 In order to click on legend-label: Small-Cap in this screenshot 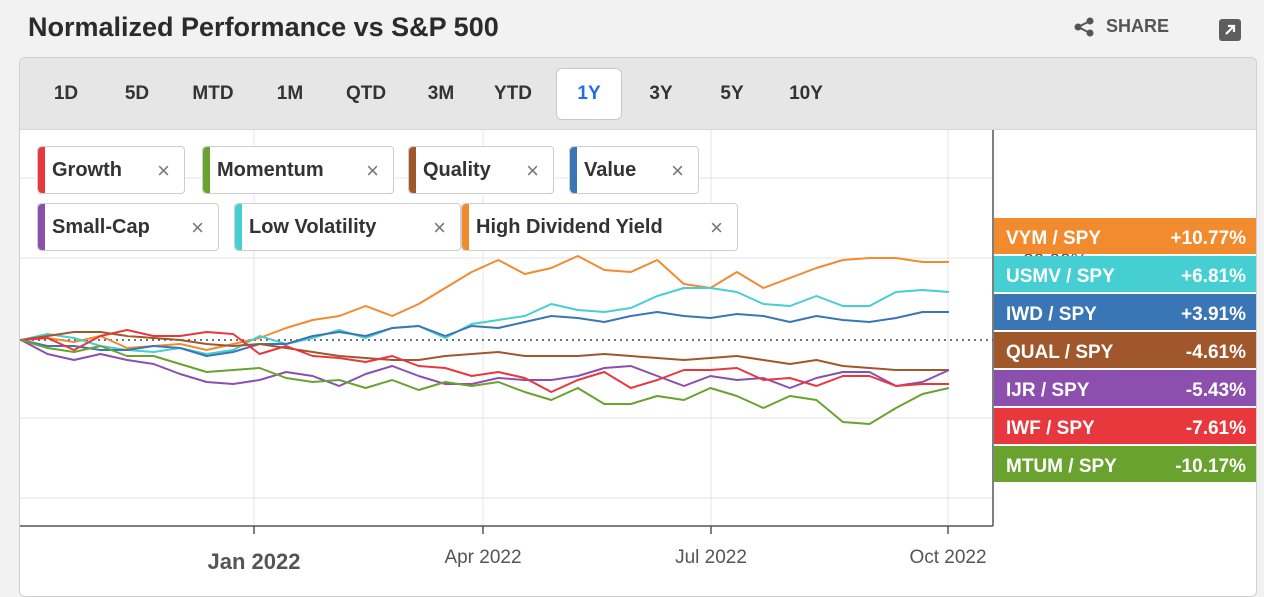, I will do `click(101, 226)`.